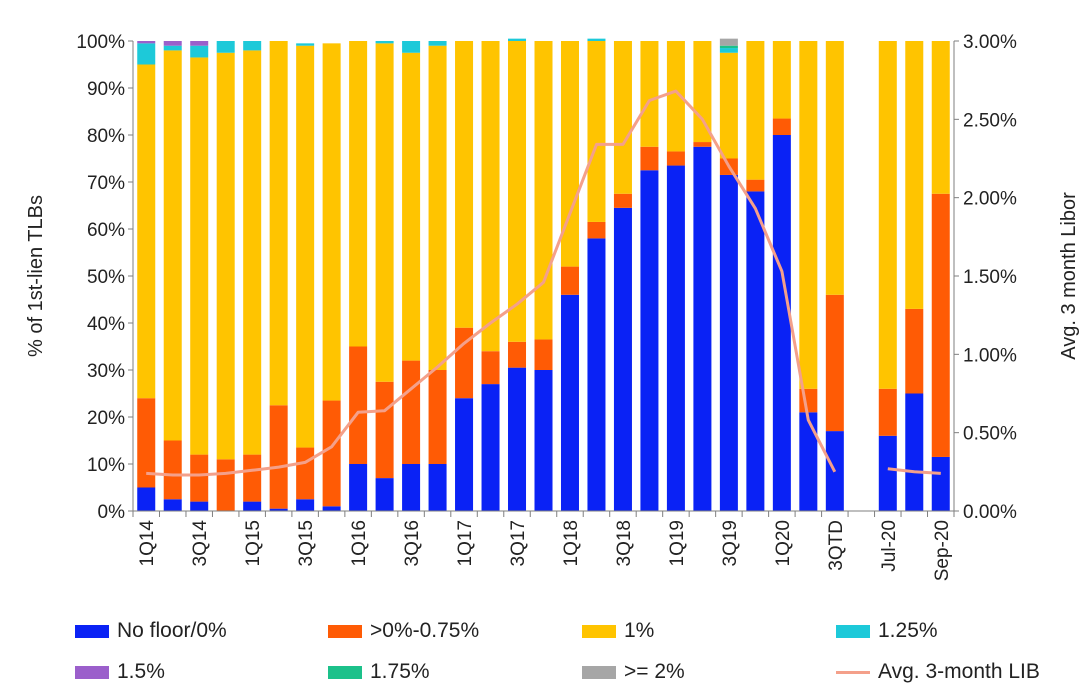 The image size is (1090, 700). I want to click on x-tick-label: 3Q15, so click(306, 543).